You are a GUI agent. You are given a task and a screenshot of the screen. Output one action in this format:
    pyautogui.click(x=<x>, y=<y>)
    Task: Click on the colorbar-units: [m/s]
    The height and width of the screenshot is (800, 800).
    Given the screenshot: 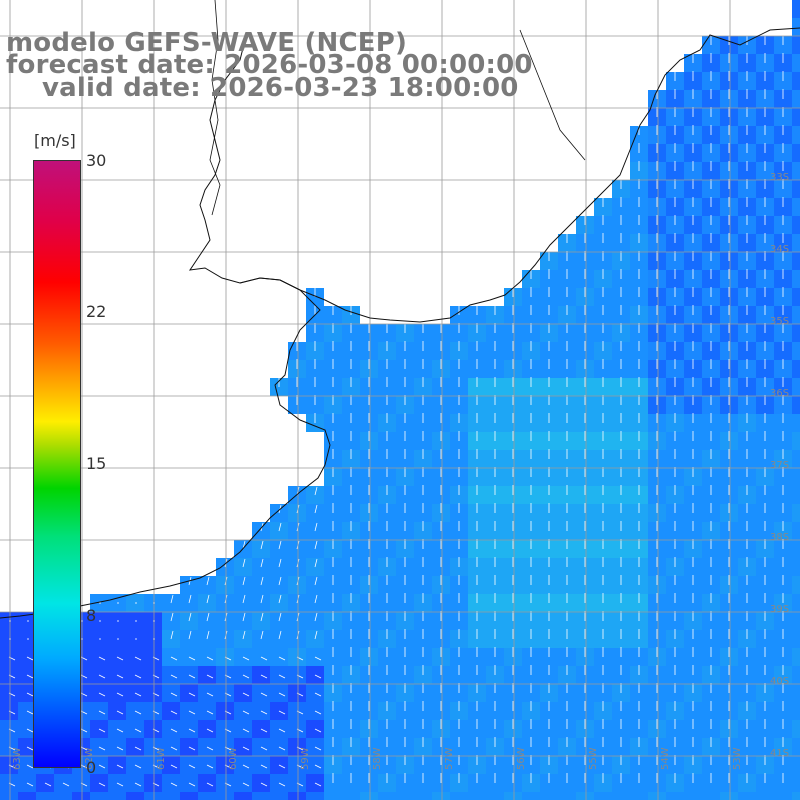 What is the action you would take?
    pyautogui.click(x=55, y=140)
    